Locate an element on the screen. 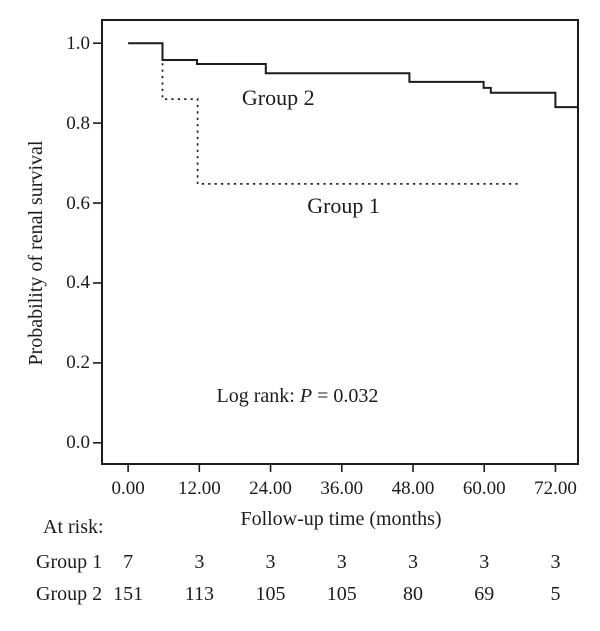 The width and height of the screenshot is (600, 631). at-risk-count: 69 is located at coordinates (484, 594).